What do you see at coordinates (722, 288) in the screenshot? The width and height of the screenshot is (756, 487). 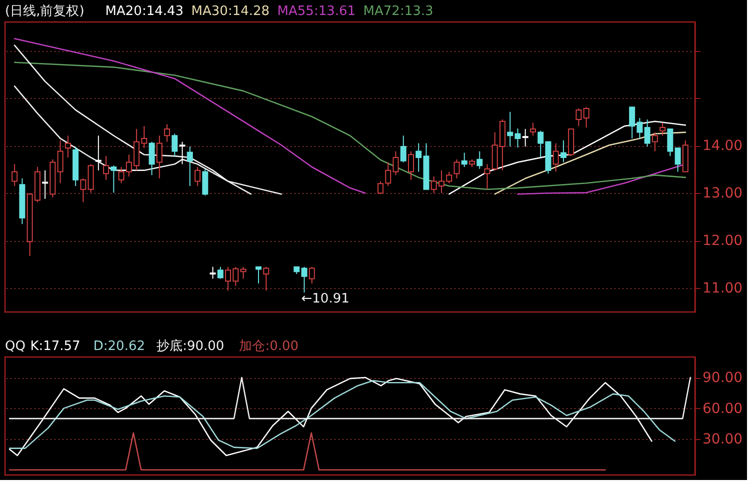 I see `y-tick-label: 11.00` at bounding box center [722, 288].